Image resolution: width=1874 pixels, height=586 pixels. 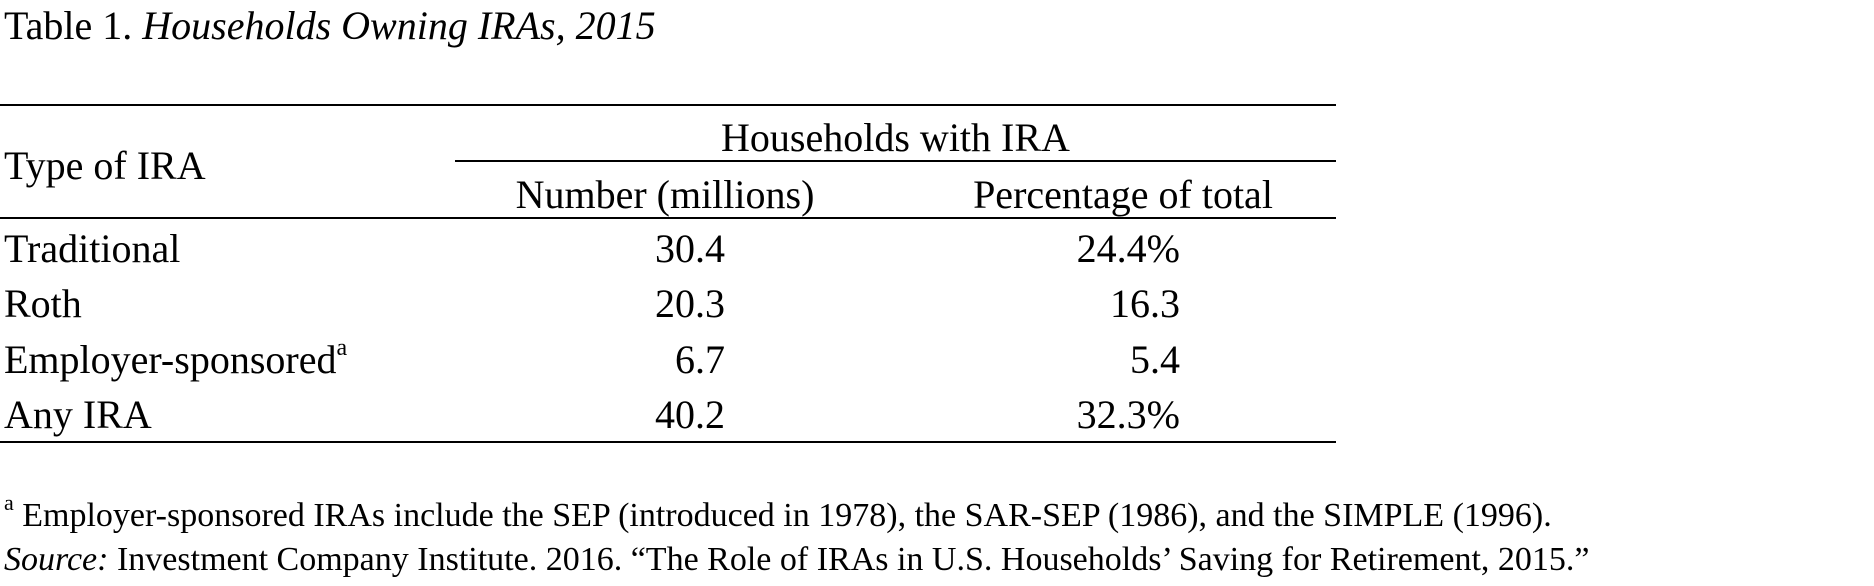 I want to click on table-top-rule, so click(x=668, y=105).